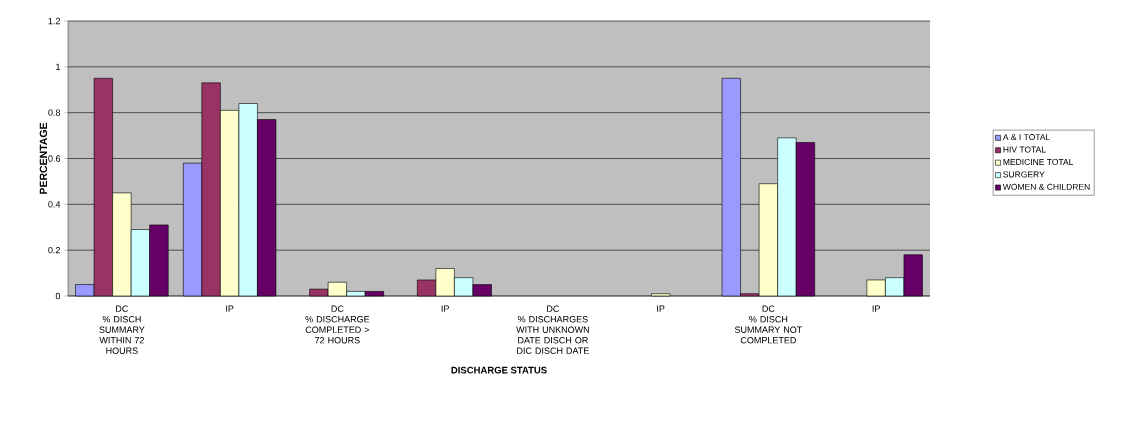 The width and height of the screenshot is (1147, 423). Describe the element at coordinates (122, 329) in the screenshot. I see `x-tick-label: DC % DISCH SUMMARY WITHIN 72 HOURS` at that location.